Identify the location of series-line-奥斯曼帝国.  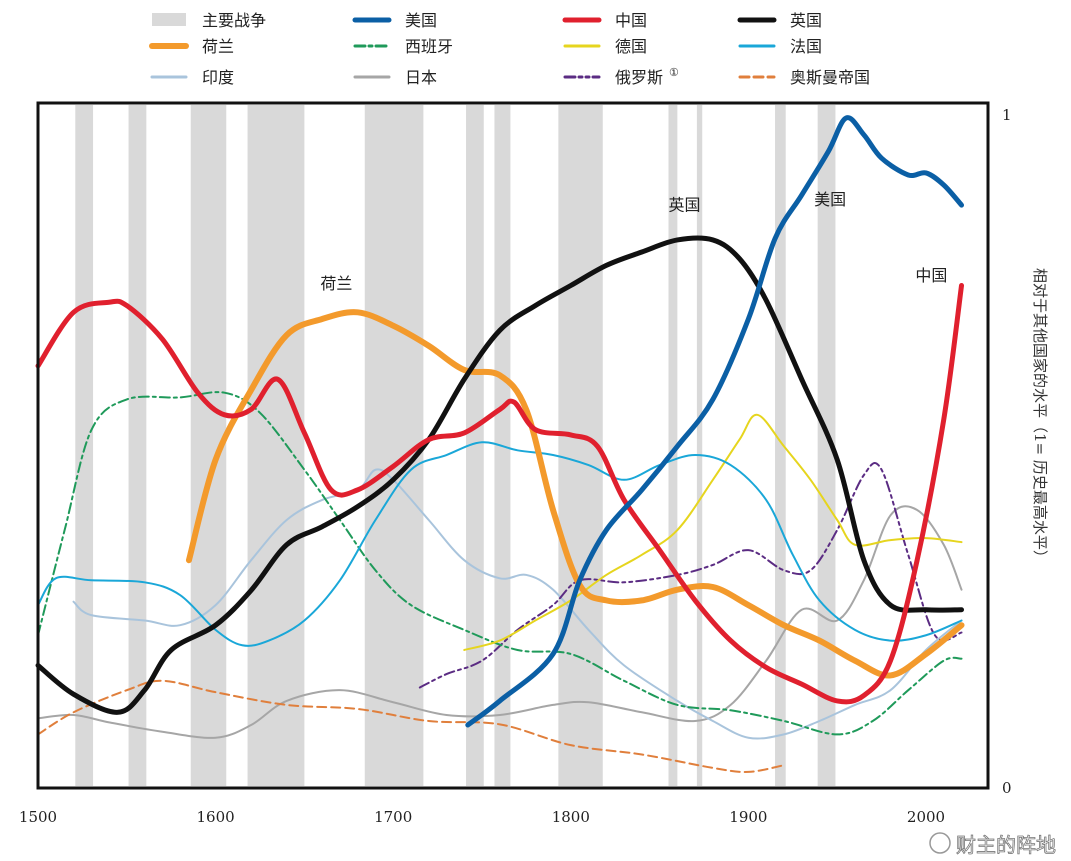
(411, 726).